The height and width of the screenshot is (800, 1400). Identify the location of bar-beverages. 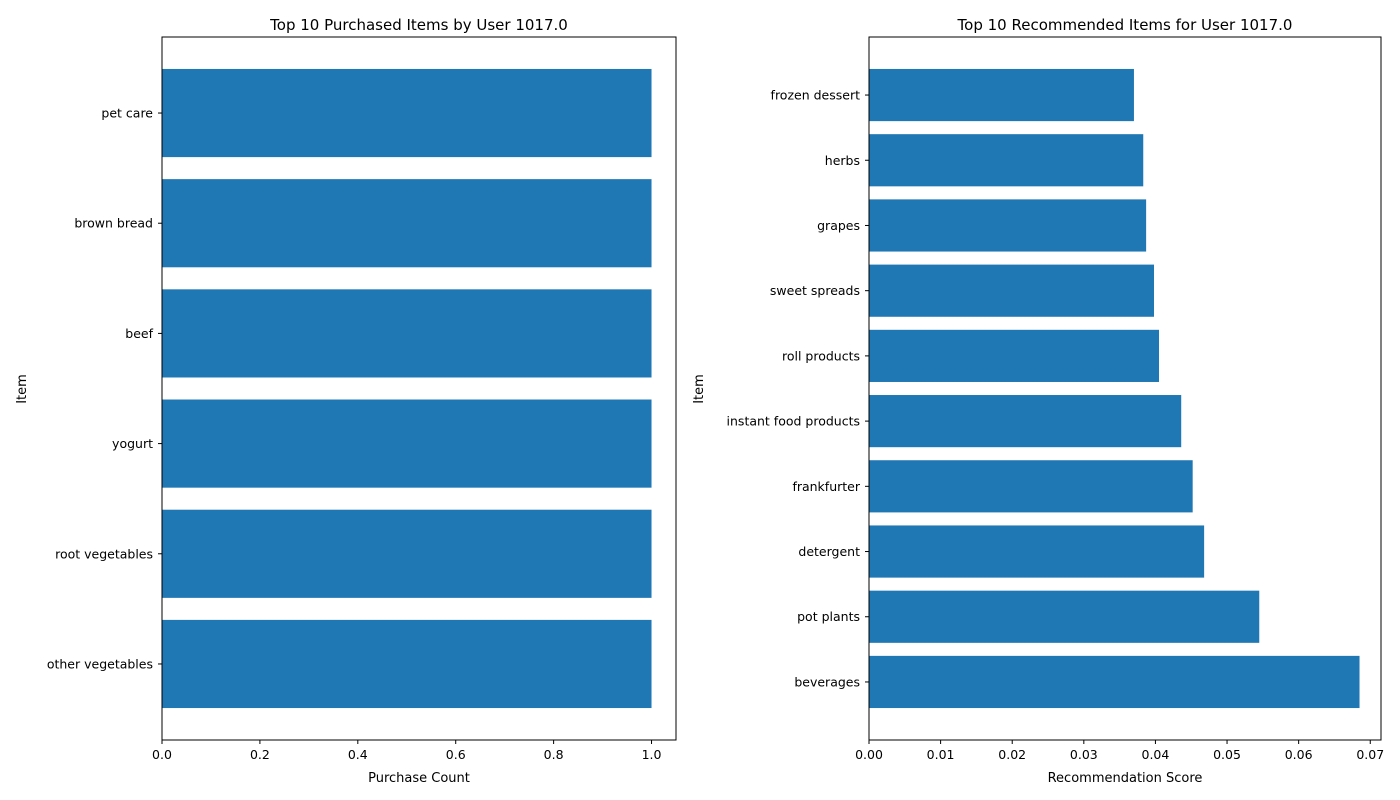
(1114, 682).